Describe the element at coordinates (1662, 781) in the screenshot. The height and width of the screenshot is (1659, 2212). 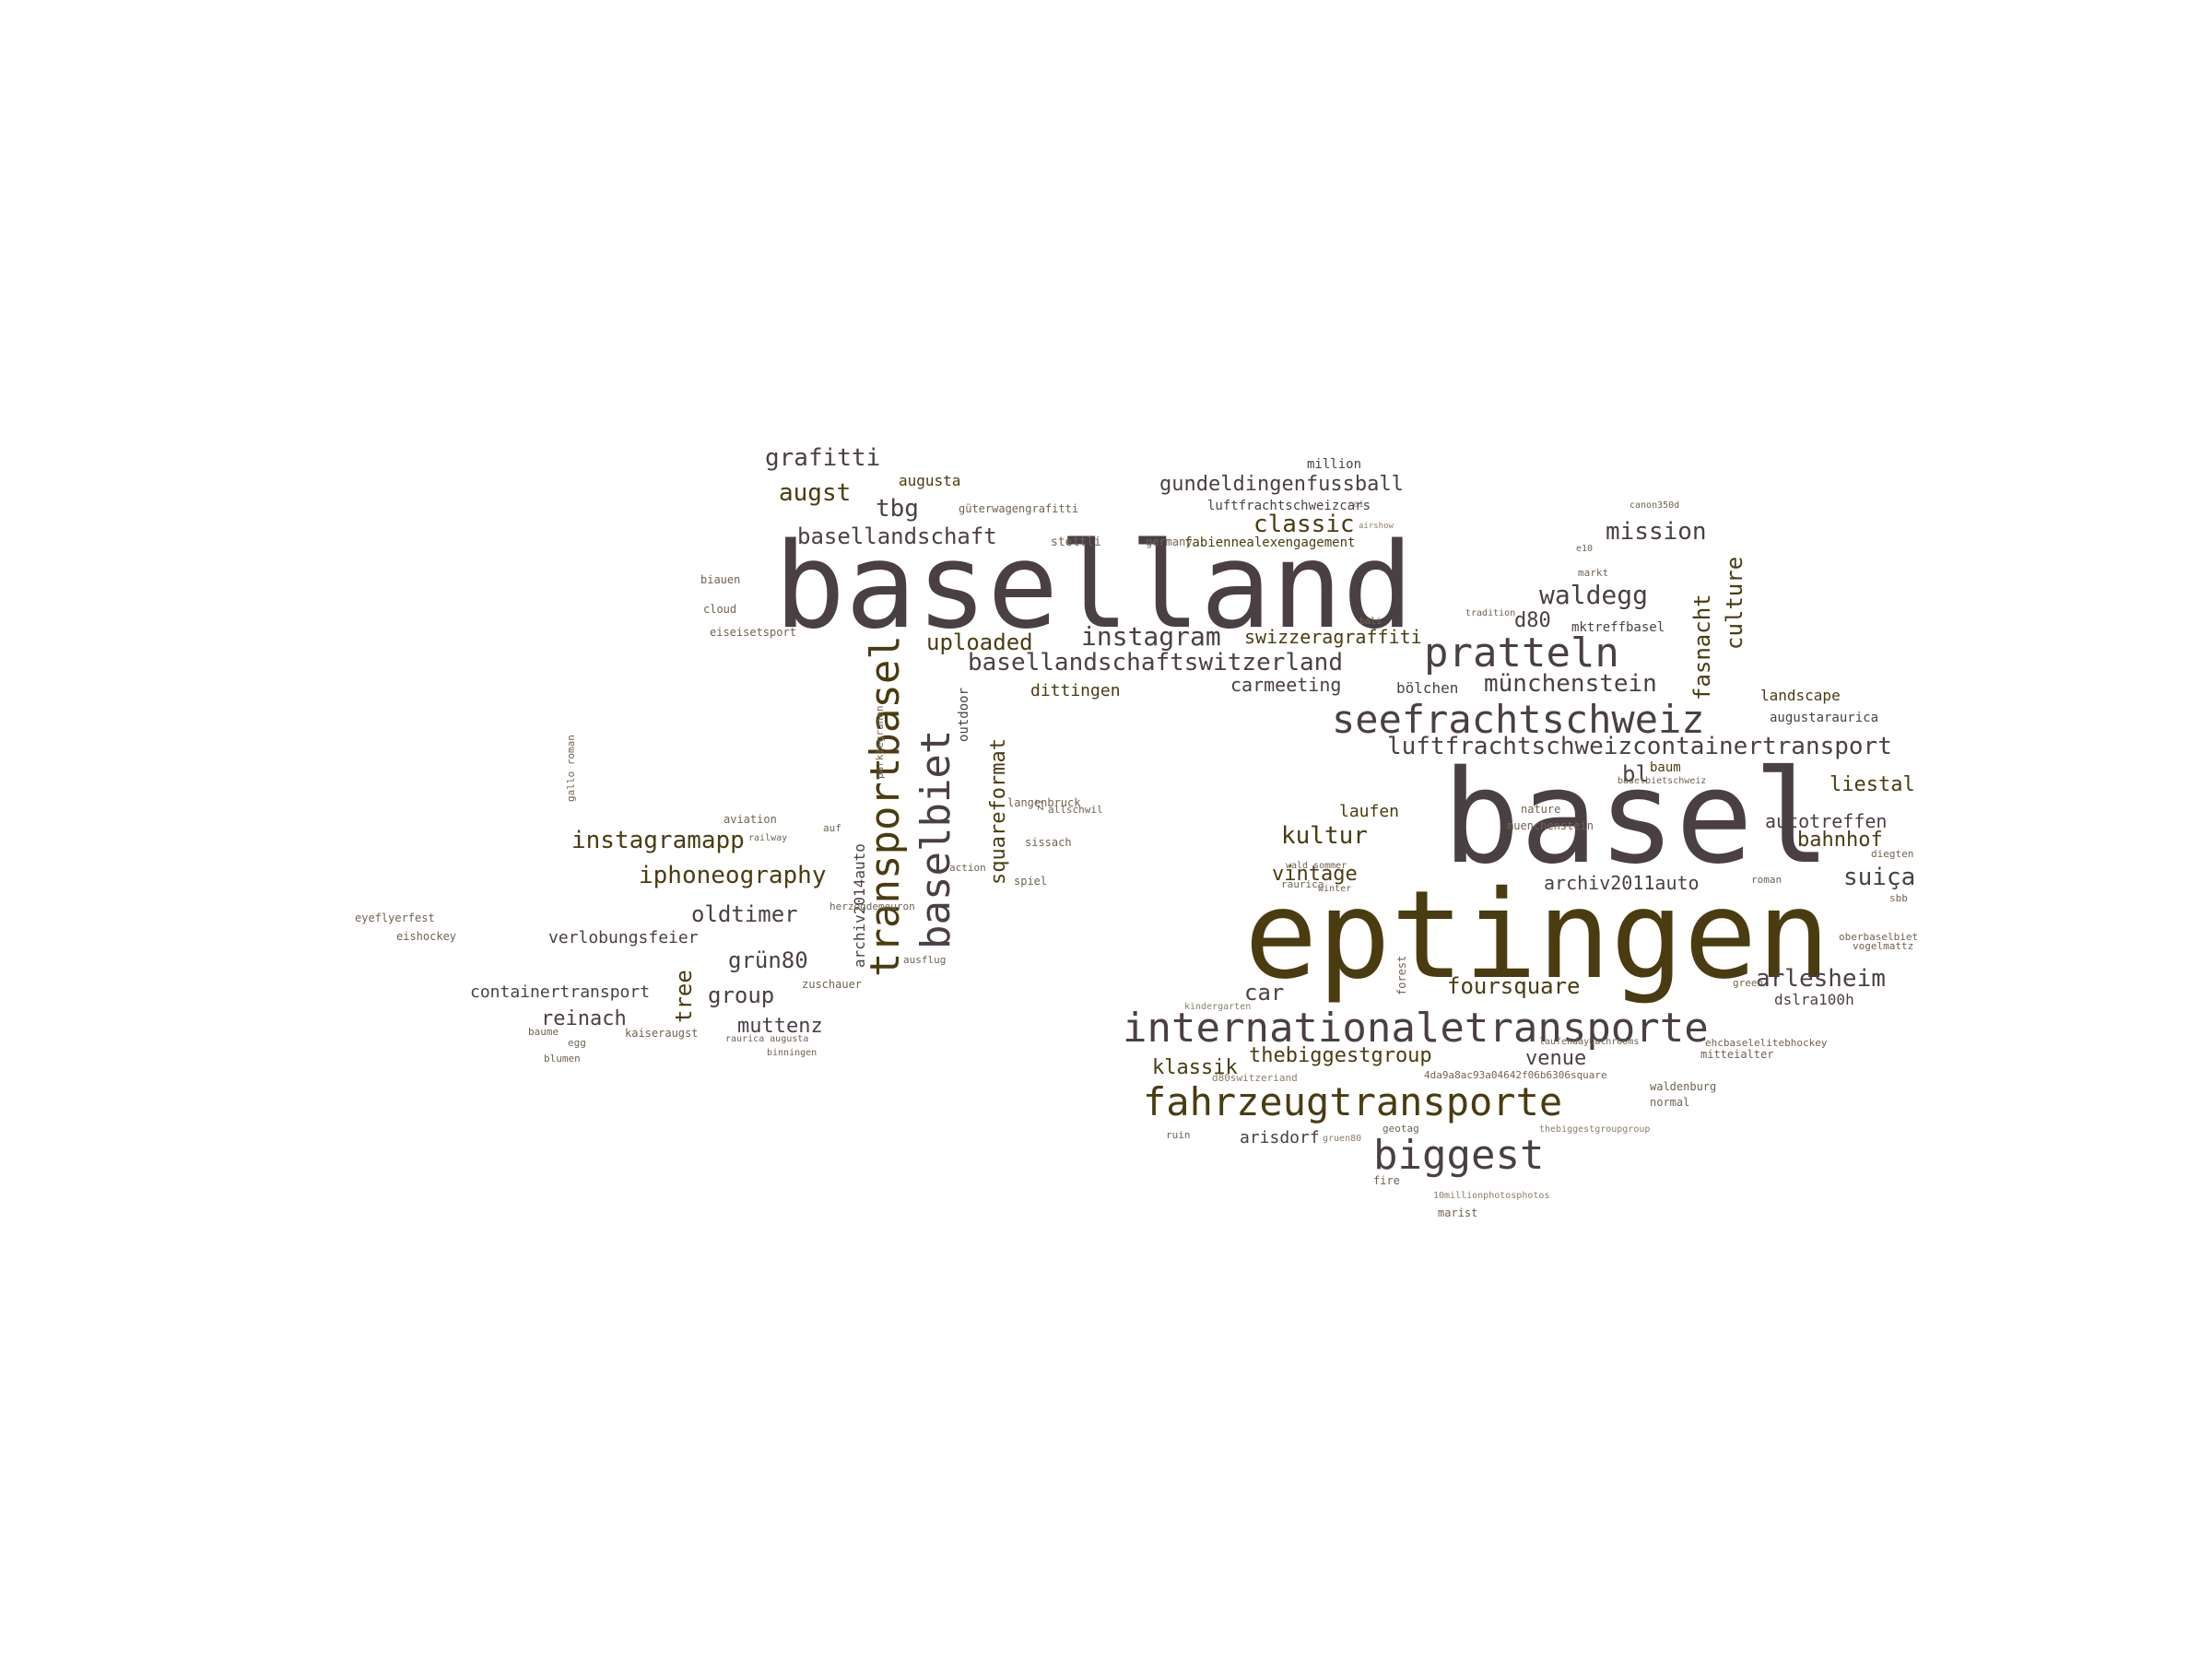
I see `cloud-word: baselbietschweiz` at that location.